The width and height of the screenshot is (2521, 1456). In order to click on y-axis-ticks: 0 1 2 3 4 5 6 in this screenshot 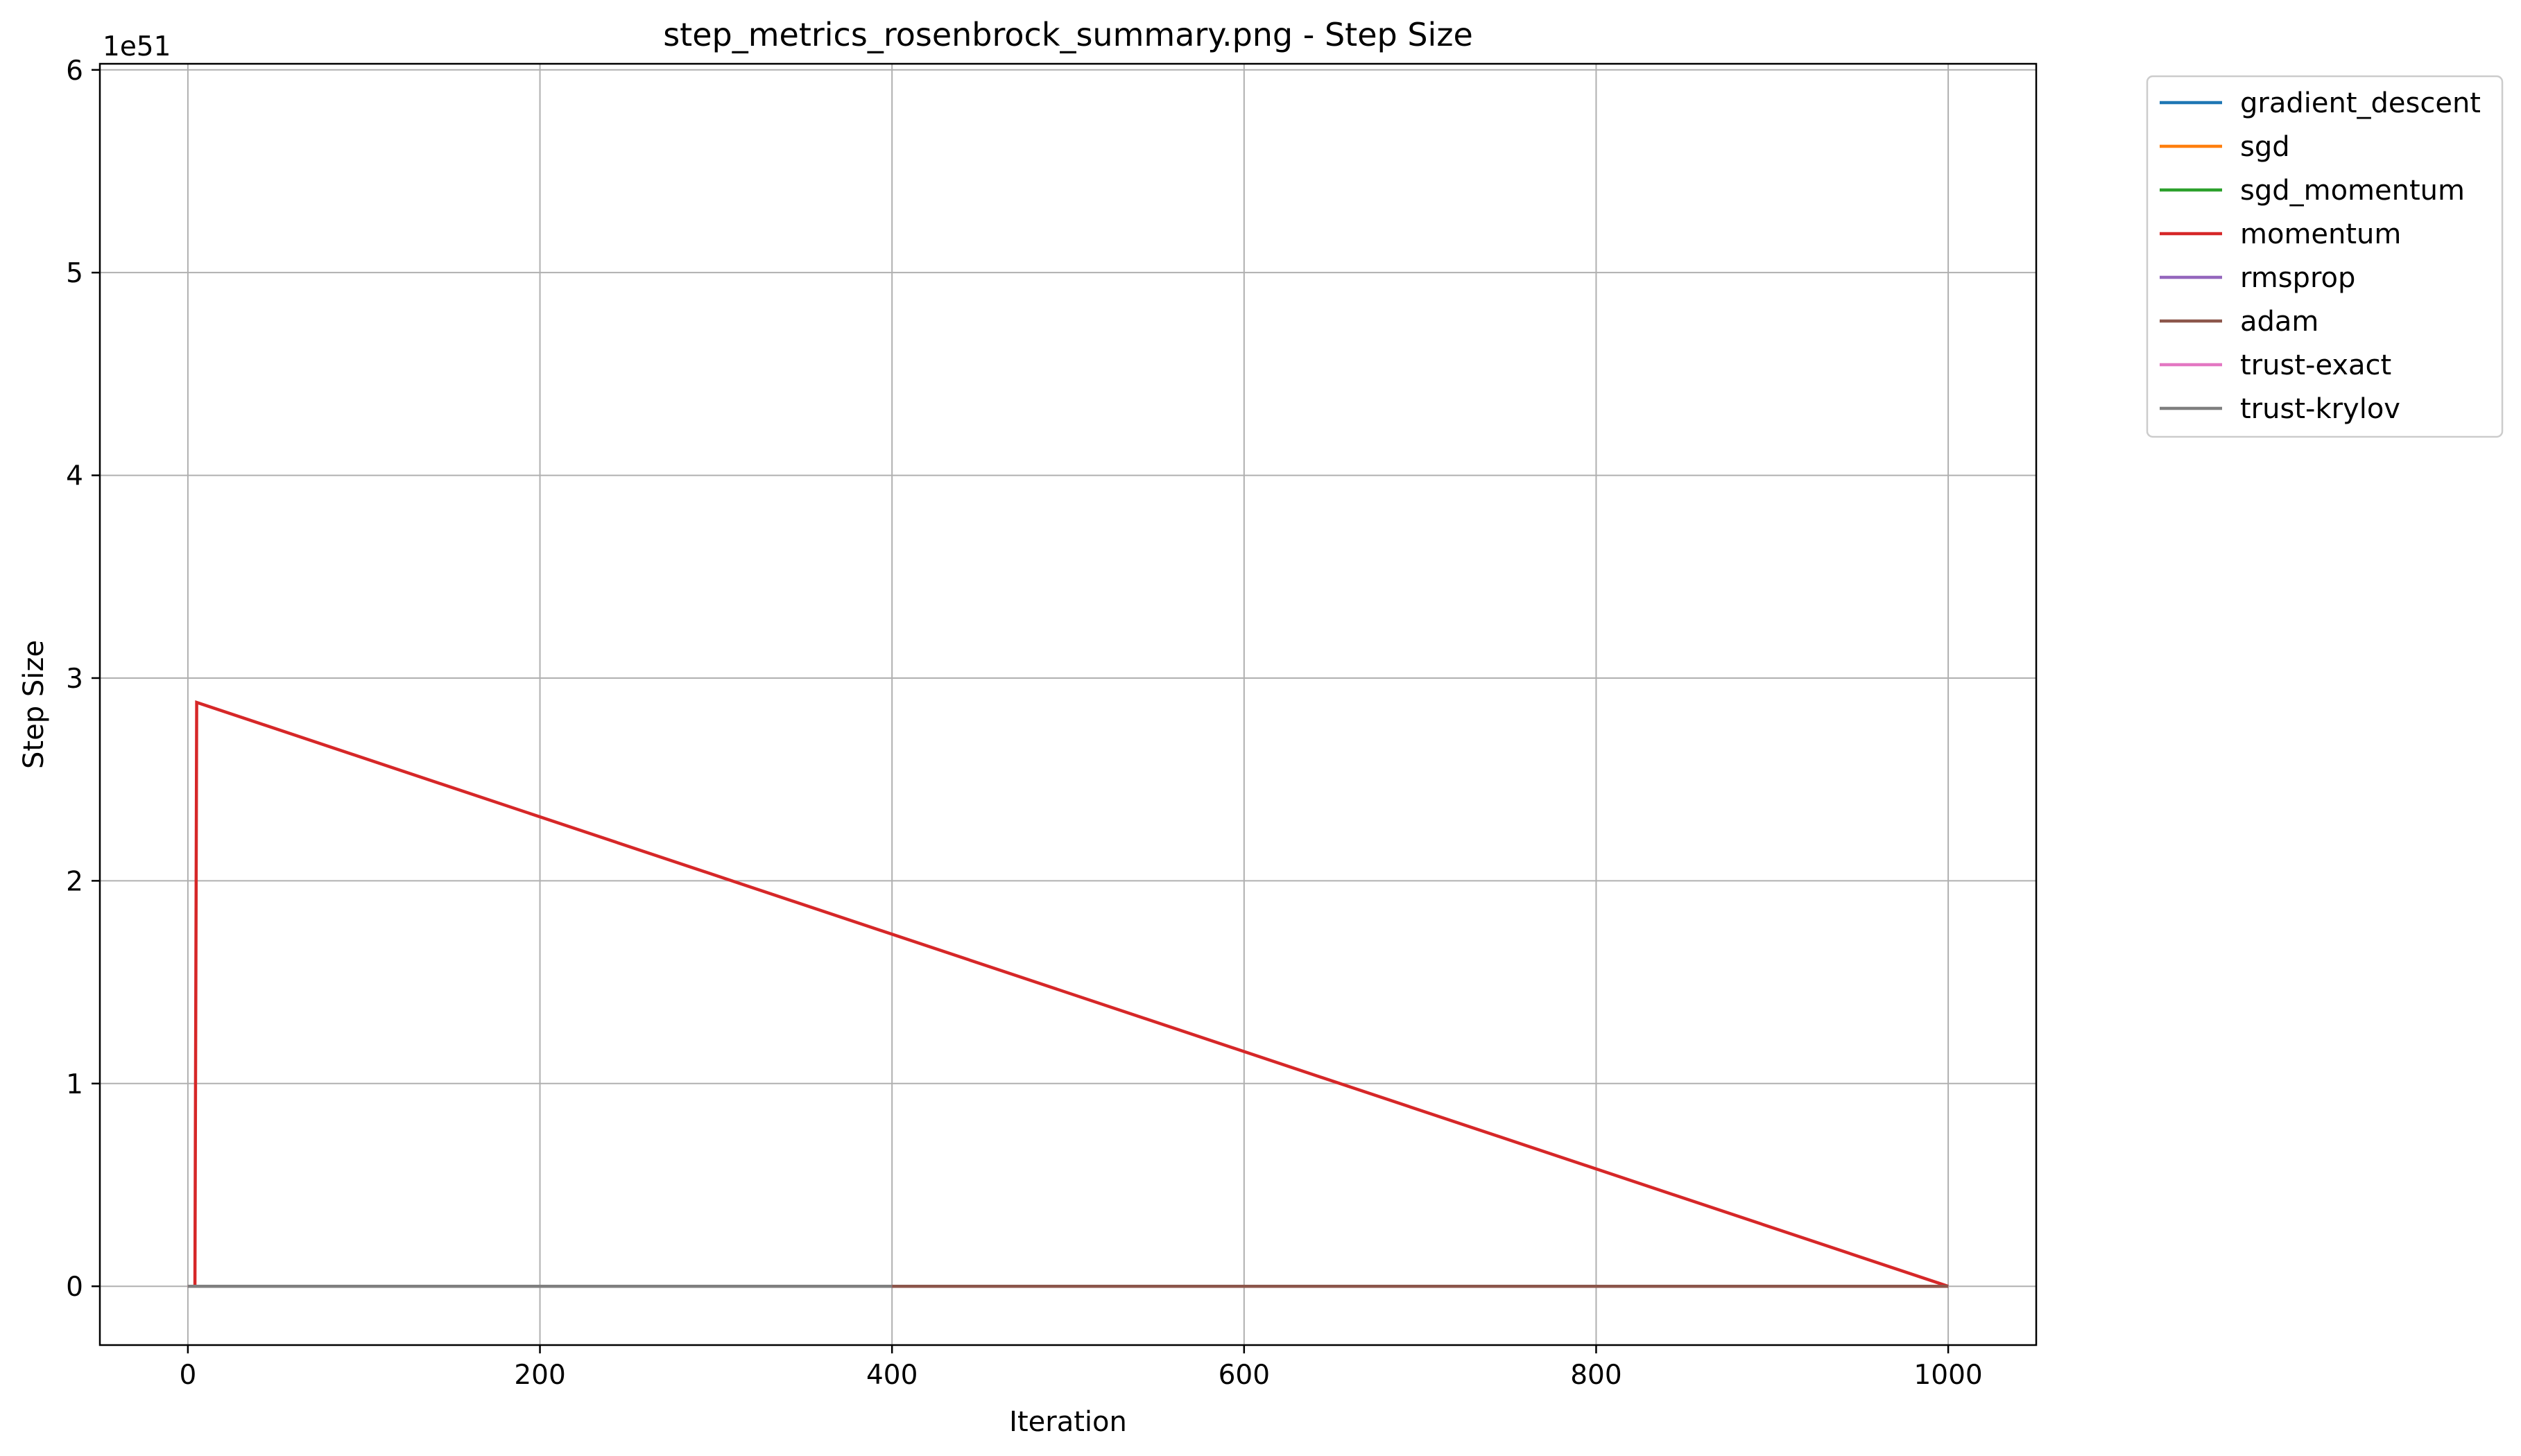, I will do `click(83, 679)`.